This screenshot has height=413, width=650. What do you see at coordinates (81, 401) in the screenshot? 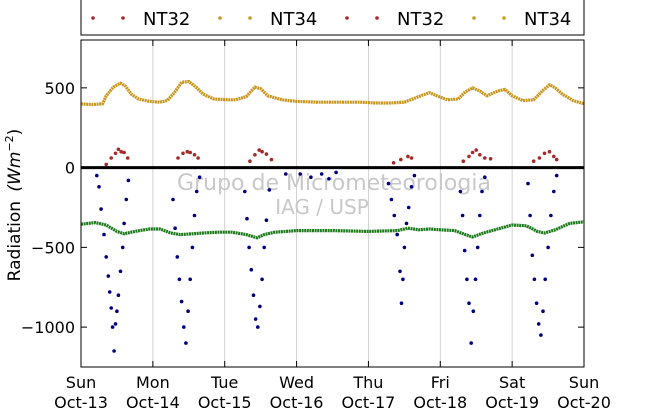
I see `x-tick-label-date: Oct-13` at bounding box center [81, 401].